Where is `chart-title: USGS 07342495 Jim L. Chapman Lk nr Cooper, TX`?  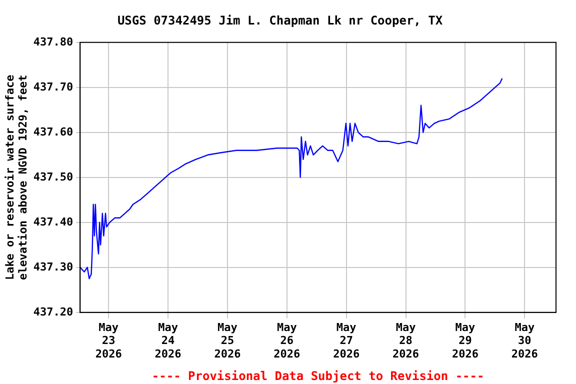
chart-title: USGS 07342495 Jim L. Chapman Lk nr Cooper, TX is located at coordinates (280, 20).